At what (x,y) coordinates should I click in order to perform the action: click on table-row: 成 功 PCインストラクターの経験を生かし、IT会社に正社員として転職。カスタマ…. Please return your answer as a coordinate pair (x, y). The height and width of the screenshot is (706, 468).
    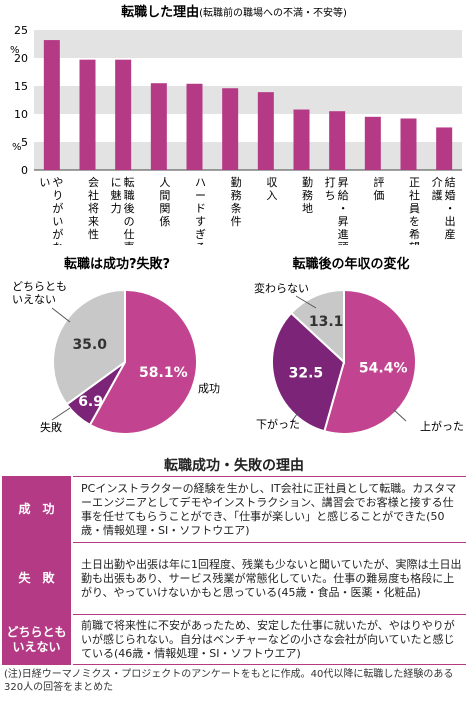
    Looking at the image, I should click on (234, 509).